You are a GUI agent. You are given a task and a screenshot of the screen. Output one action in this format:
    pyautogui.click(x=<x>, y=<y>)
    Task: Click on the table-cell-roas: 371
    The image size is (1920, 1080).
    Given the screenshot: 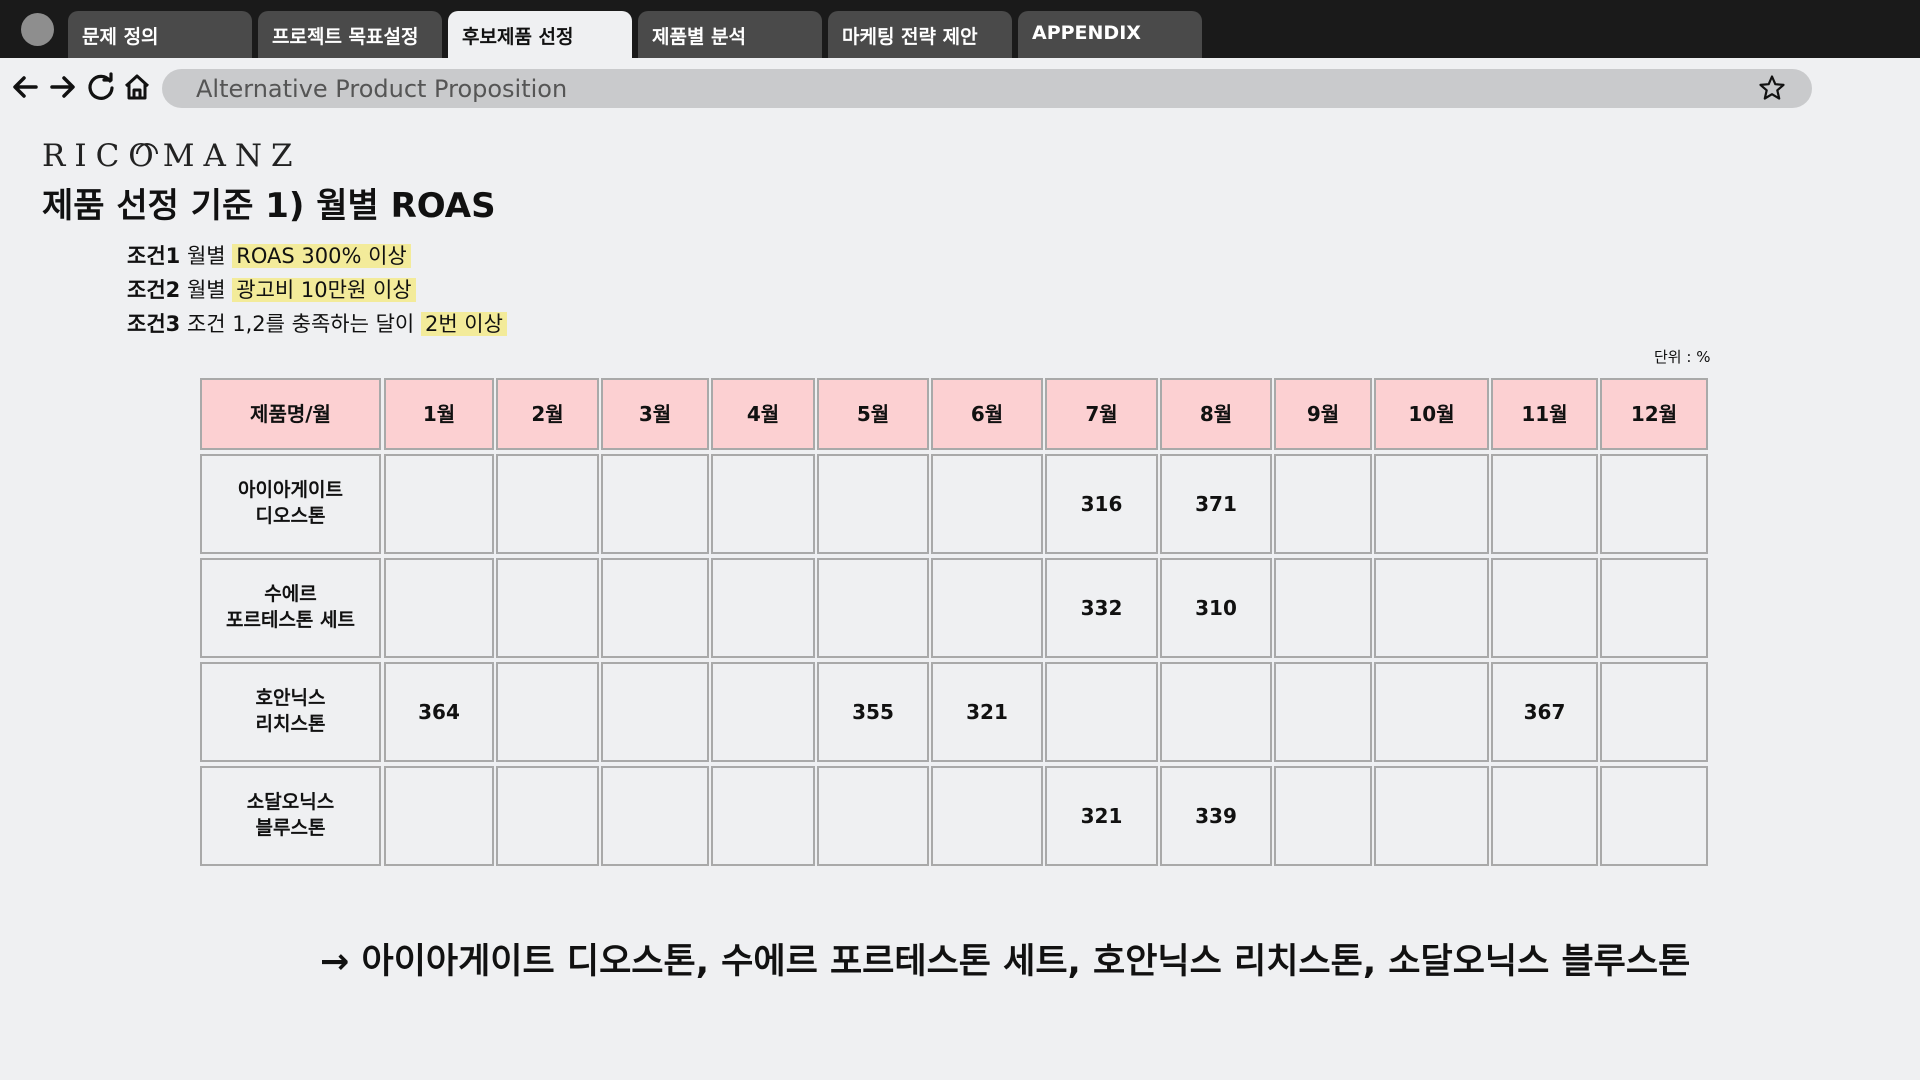 What is the action you would take?
    pyautogui.click(x=1216, y=504)
    